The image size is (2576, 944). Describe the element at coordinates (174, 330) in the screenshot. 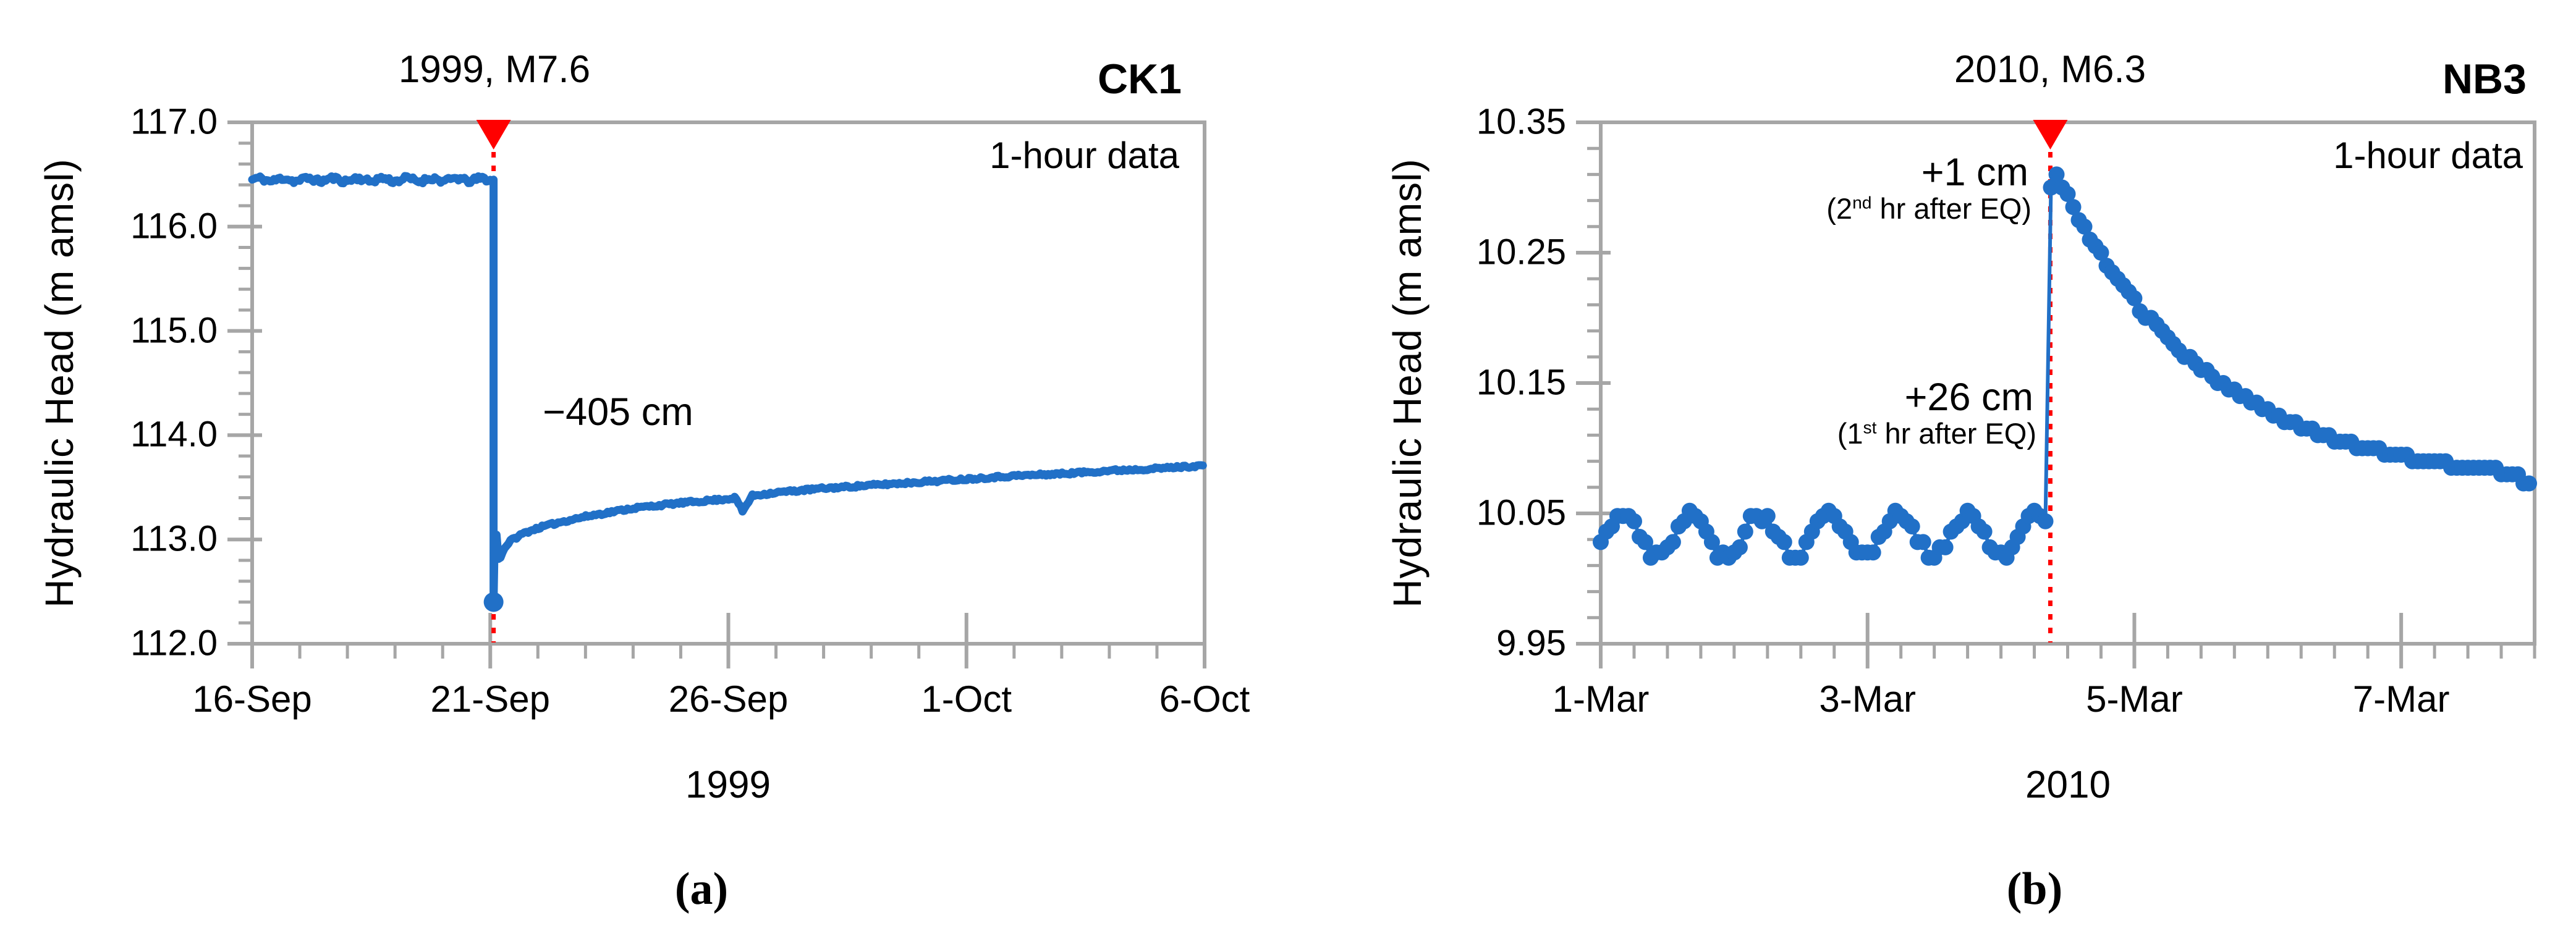

I see `panel-a-y-tick-label: 115.0` at that location.